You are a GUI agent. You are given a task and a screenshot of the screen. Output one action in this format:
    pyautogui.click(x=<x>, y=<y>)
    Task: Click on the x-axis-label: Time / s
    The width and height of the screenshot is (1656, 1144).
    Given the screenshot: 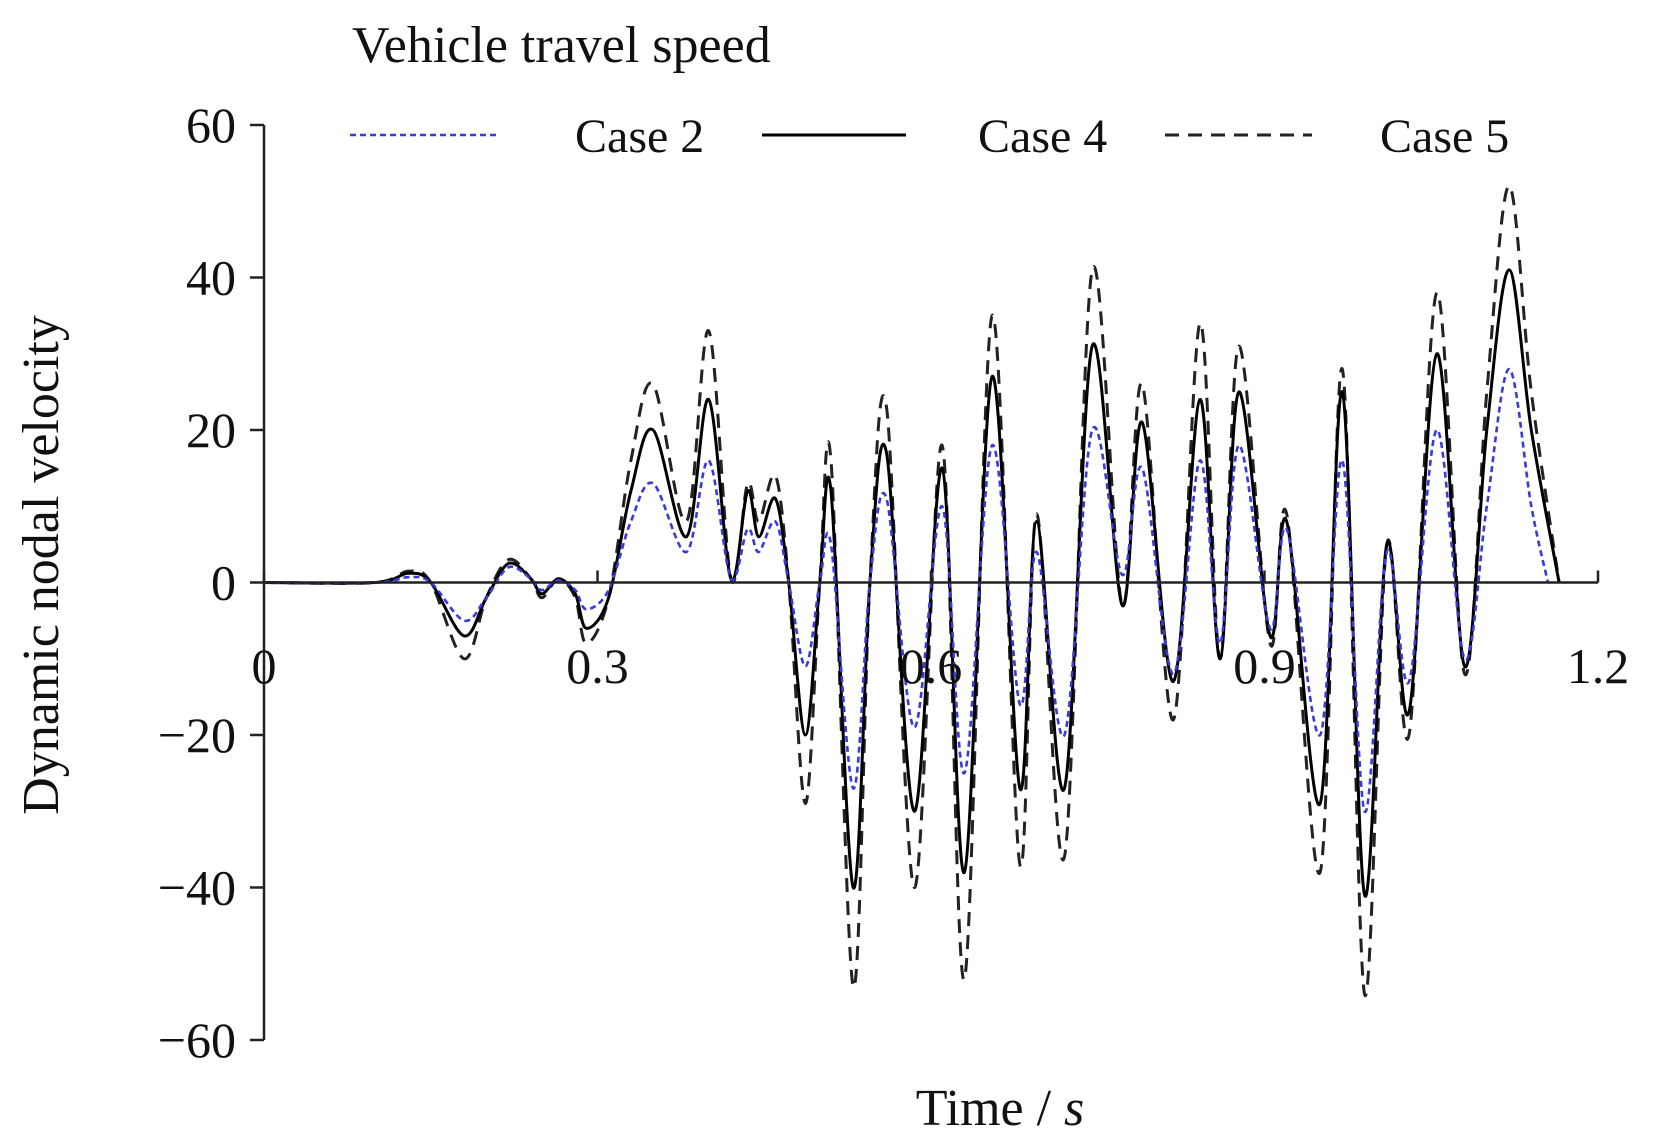 What is the action you would take?
    pyautogui.click(x=1000, y=1108)
    